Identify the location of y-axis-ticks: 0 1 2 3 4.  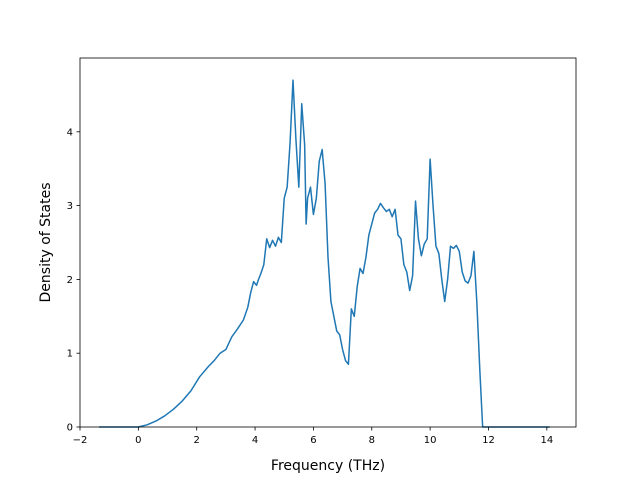
(73, 280).